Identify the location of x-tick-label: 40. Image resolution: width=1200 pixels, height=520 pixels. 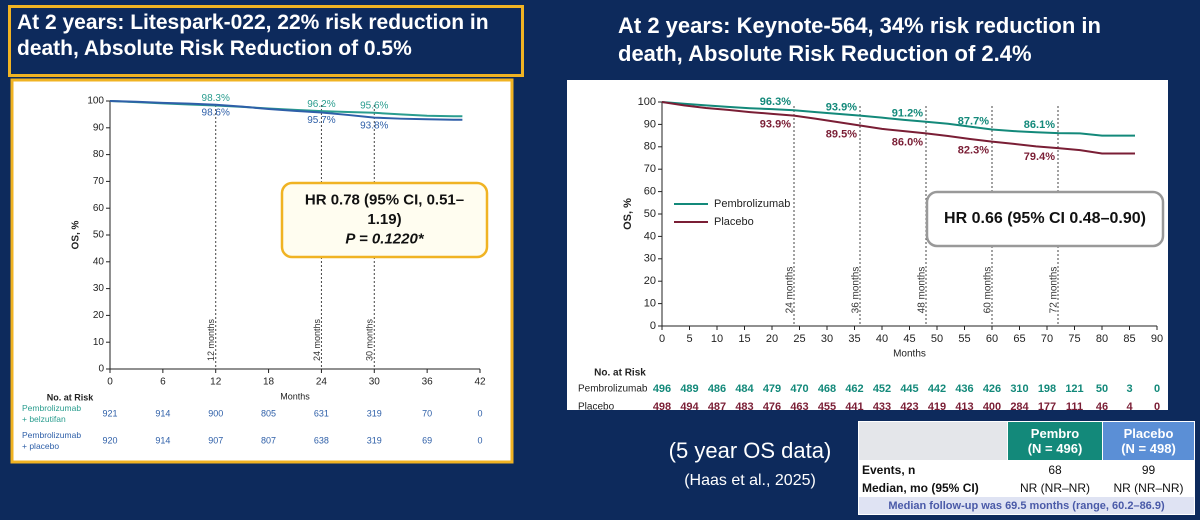
(882, 339).